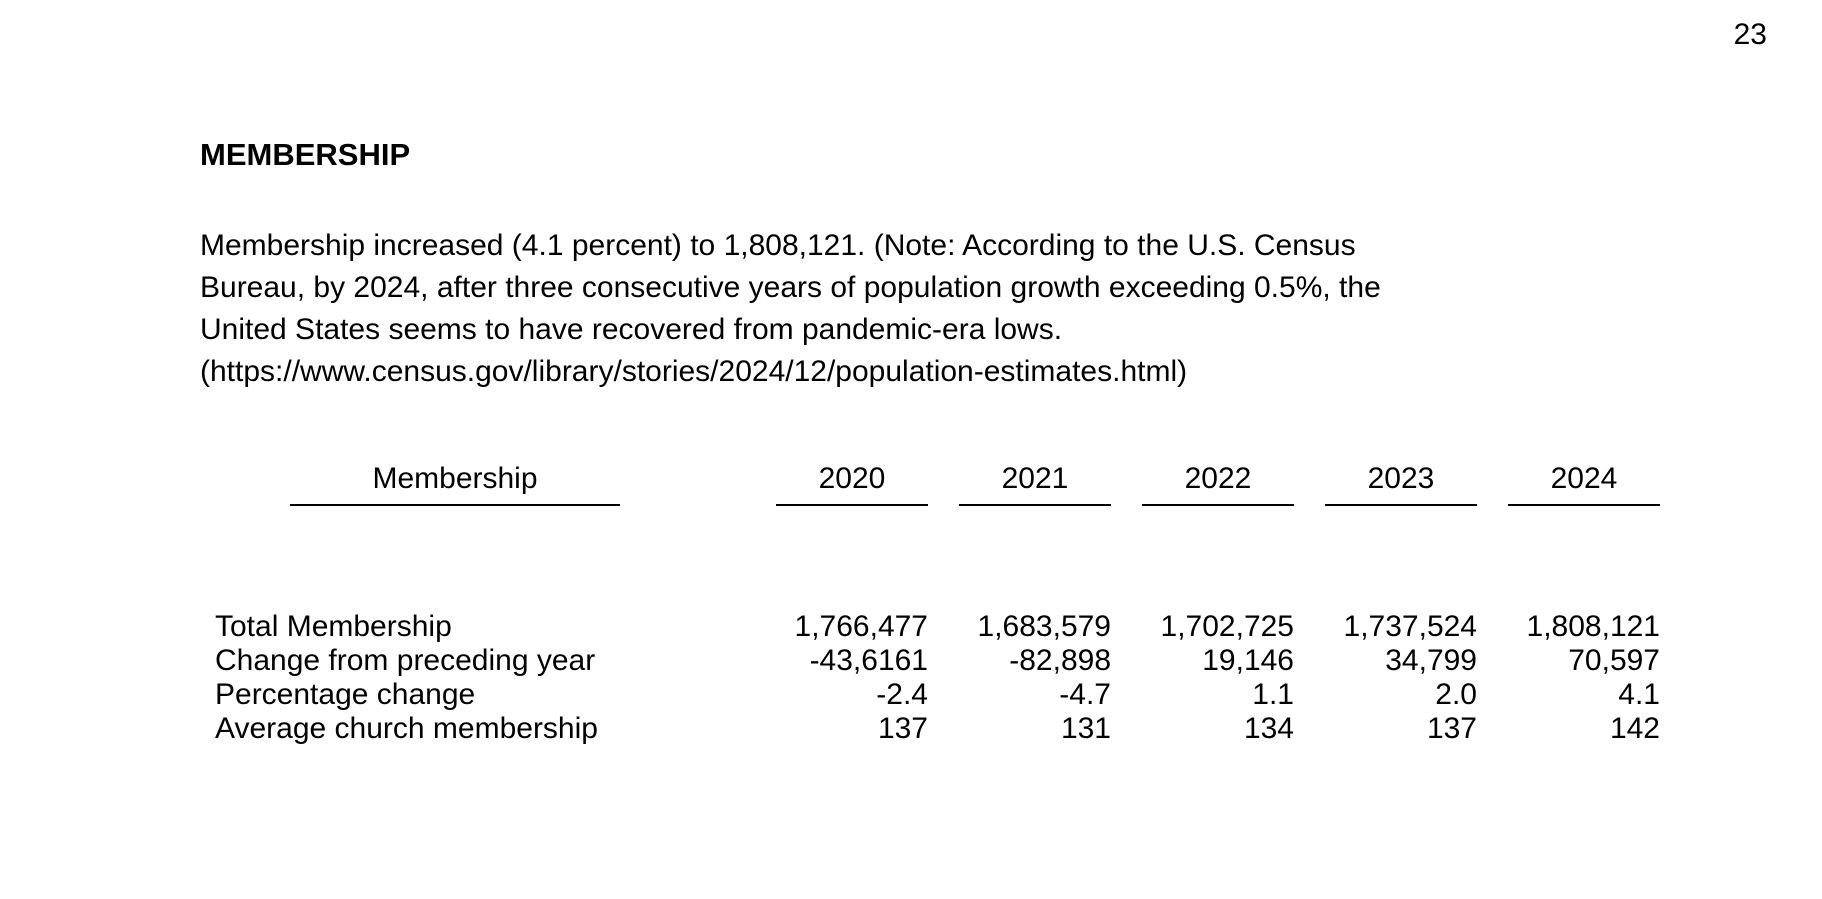 The height and width of the screenshot is (899, 1822). I want to click on table-cell: 1,808,121, so click(1593, 626).